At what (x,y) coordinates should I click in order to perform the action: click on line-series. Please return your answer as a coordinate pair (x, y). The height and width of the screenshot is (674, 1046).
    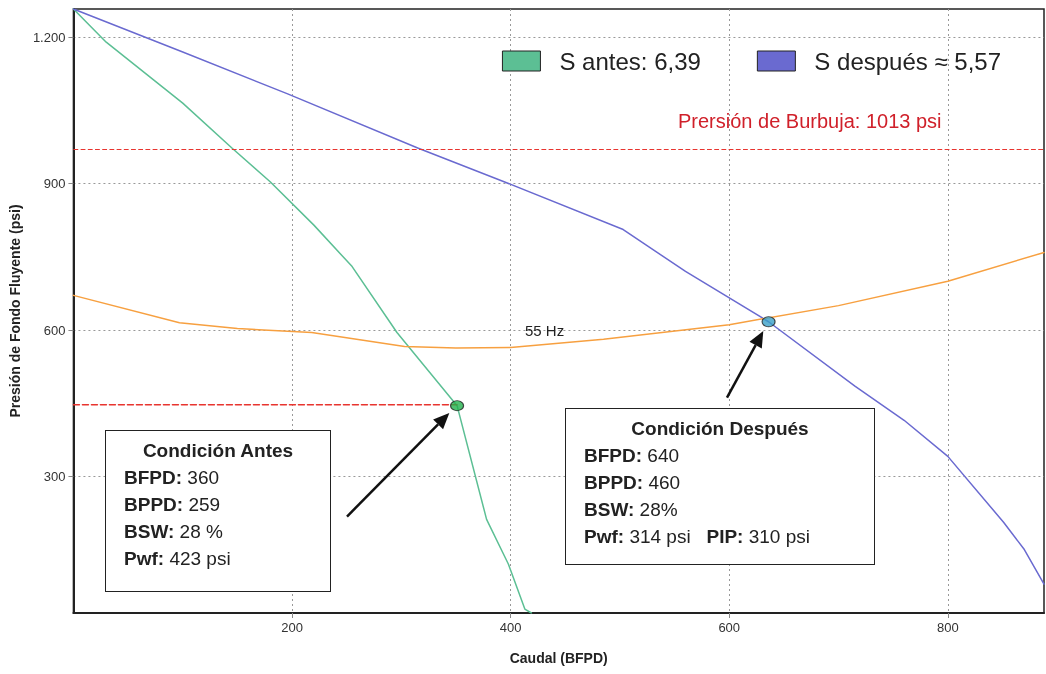
    Looking at the image, I should click on (558, 300).